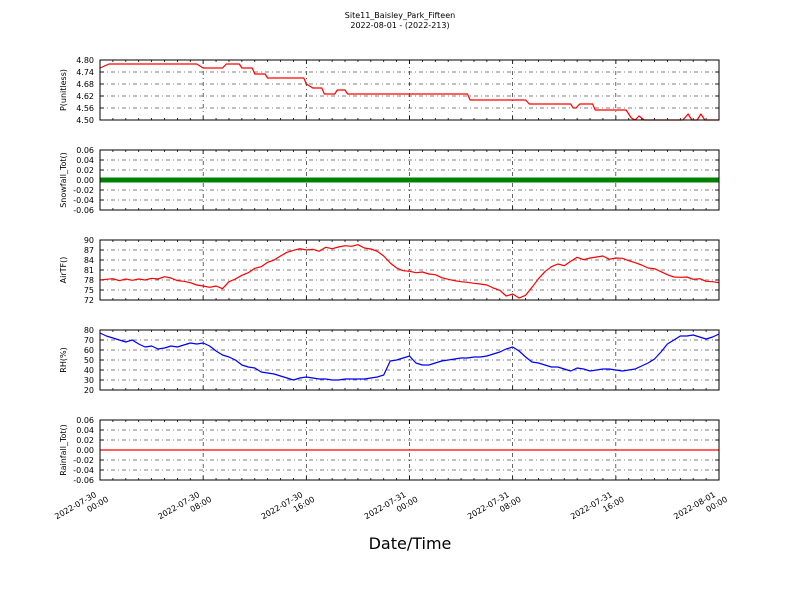  What do you see at coordinates (410, 543) in the screenshot?
I see `x-axis-label: Date/Time` at bounding box center [410, 543].